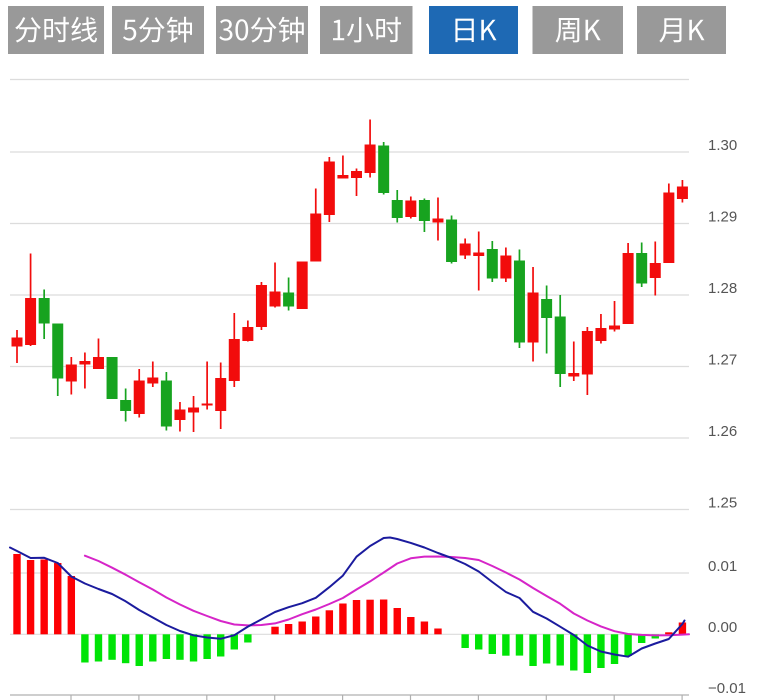 This screenshot has width=761, height=700. Describe the element at coordinates (722, 216) in the screenshot. I see `svg-text: 1.29` at that location.